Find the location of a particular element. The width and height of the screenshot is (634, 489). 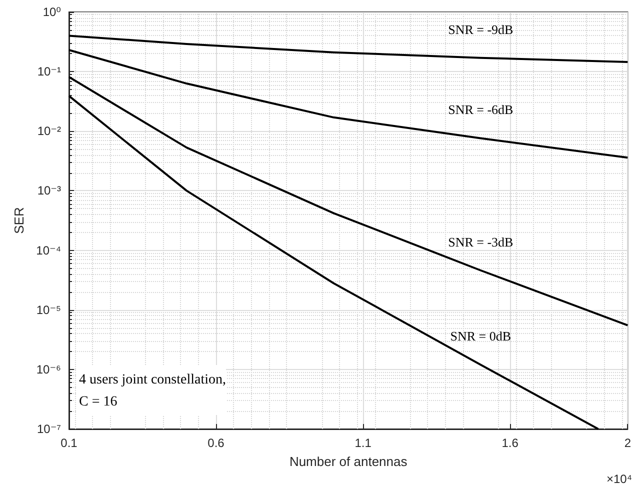

y-tick-label: 10⁻⁴ is located at coordinates (48, 250).